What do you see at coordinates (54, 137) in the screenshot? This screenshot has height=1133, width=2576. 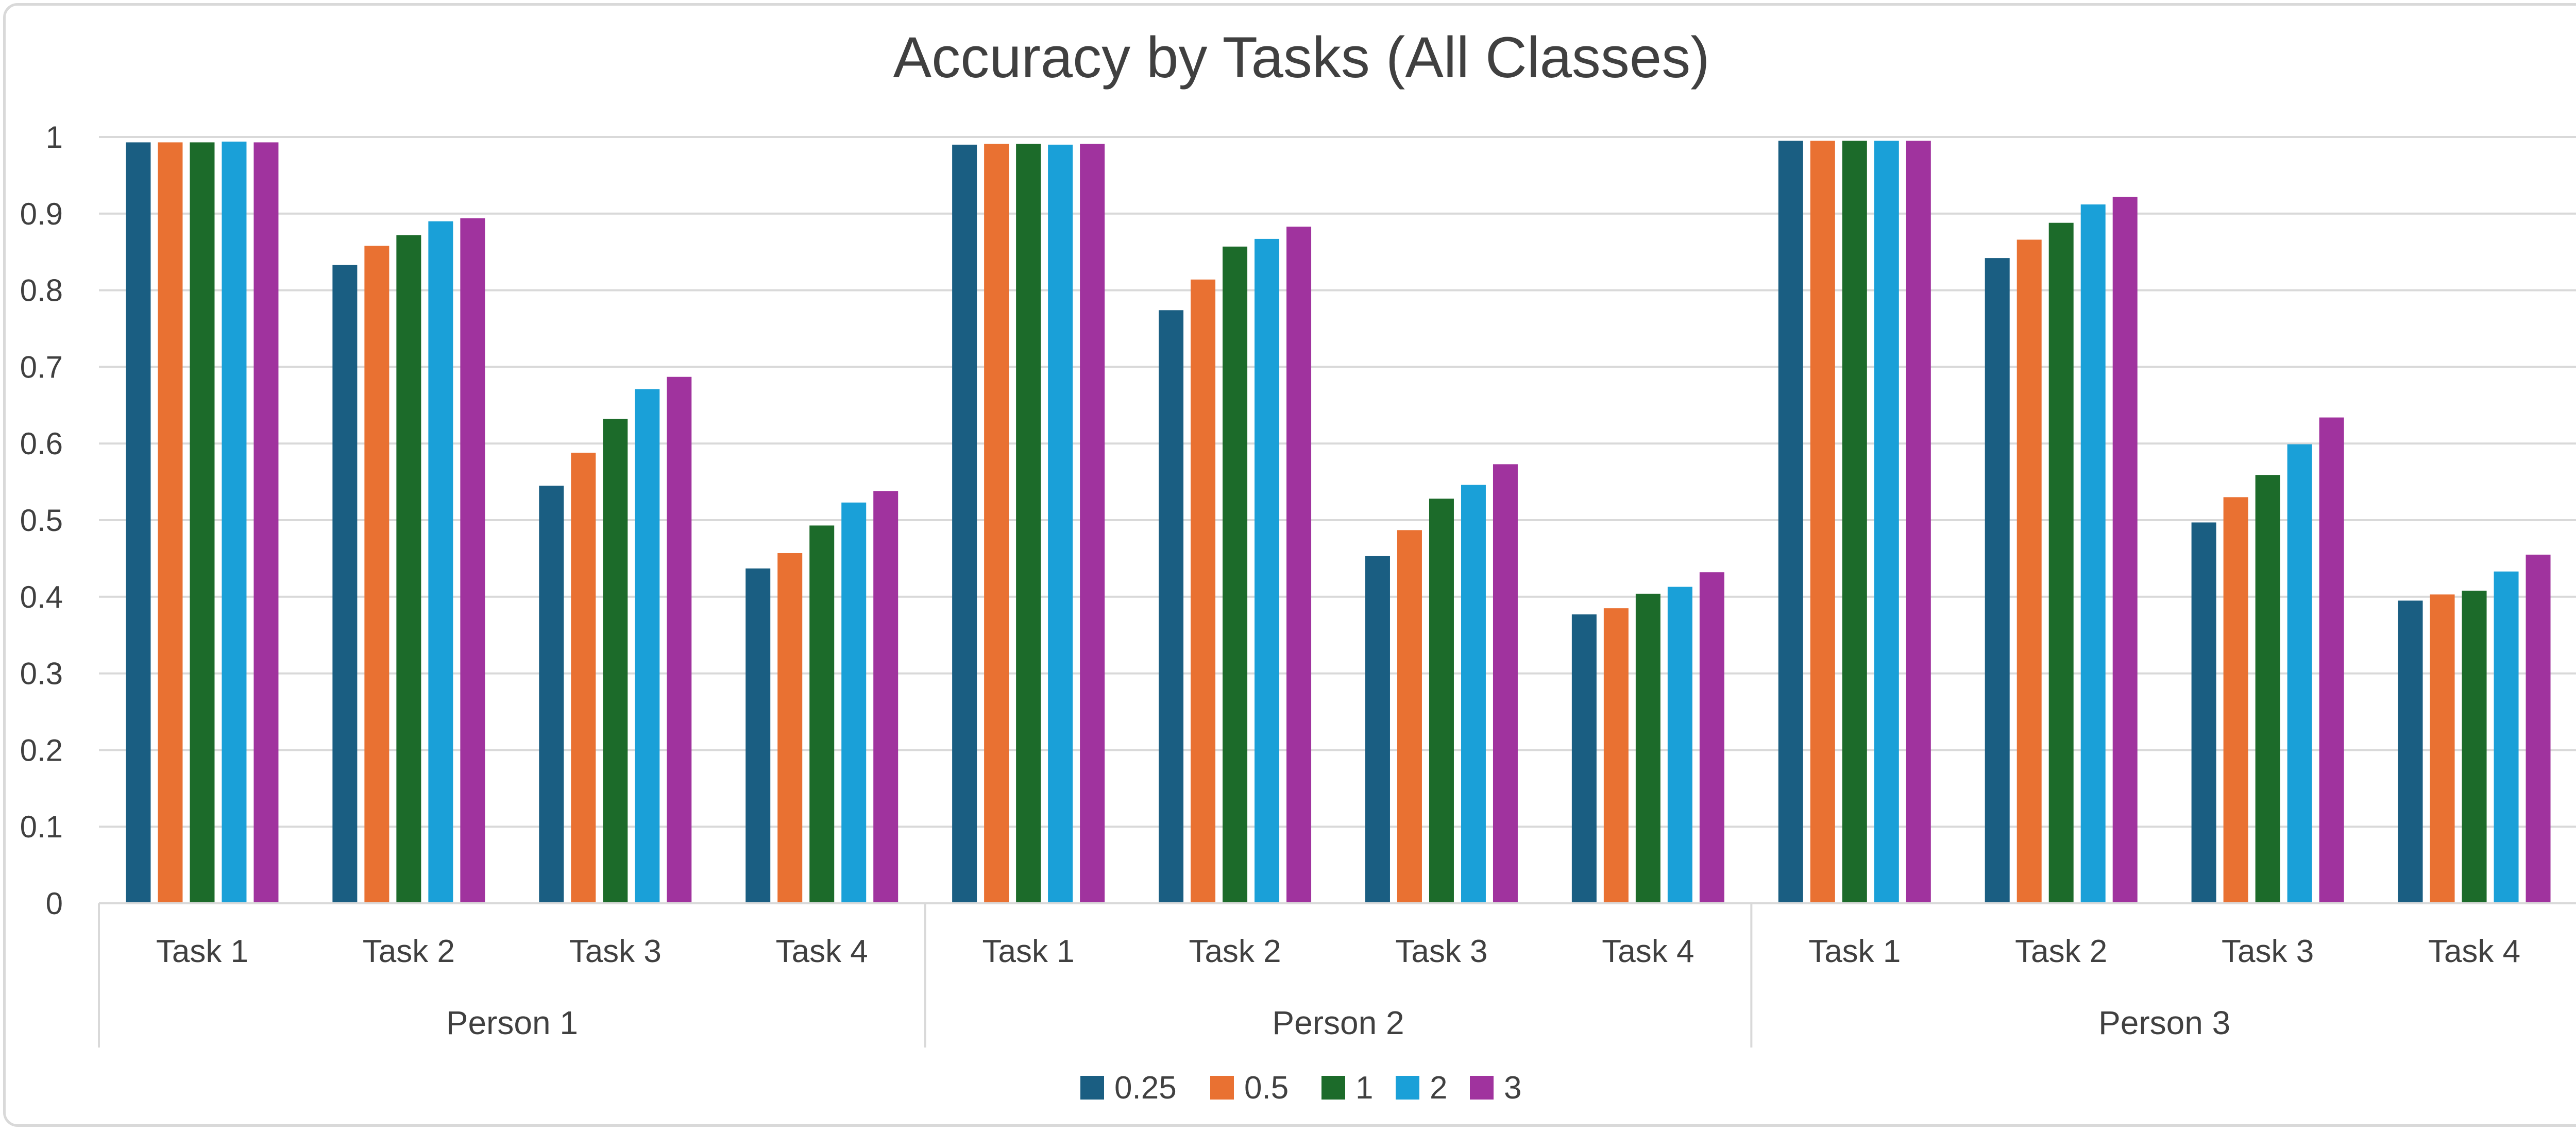 I see `y-tick-label: 1` at bounding box center [54, 137].